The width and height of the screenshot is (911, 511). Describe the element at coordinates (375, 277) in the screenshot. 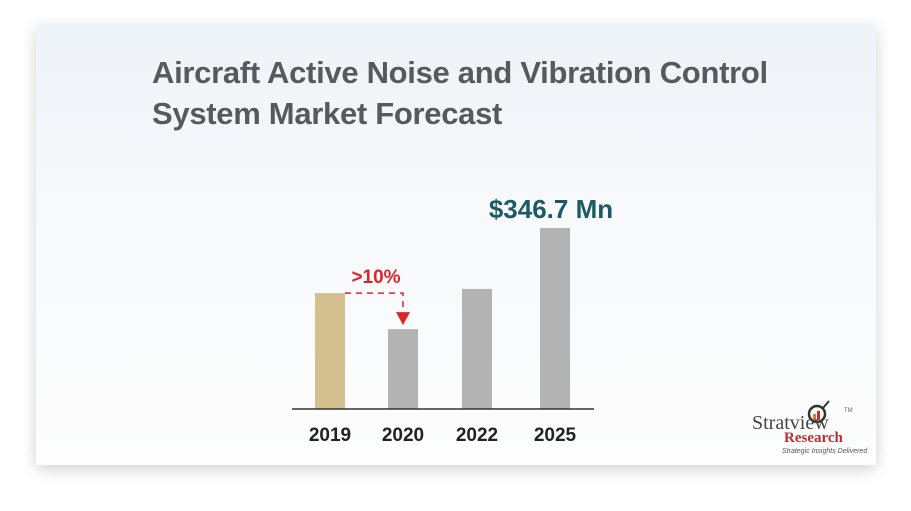

I see `decline-label: >10%` at that location.